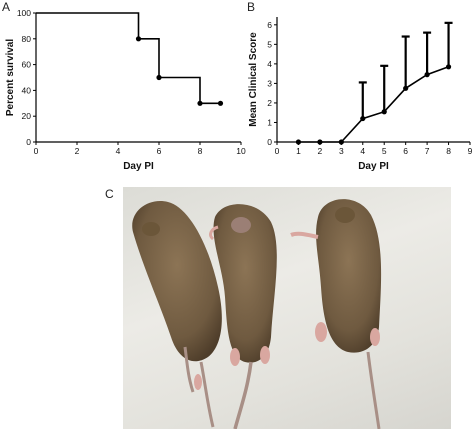 The height and width of the screenshot is (429, 474). Describe the element at coordinates (251, 7) in the screenshot. I see `panel-label-b: B` at that location.